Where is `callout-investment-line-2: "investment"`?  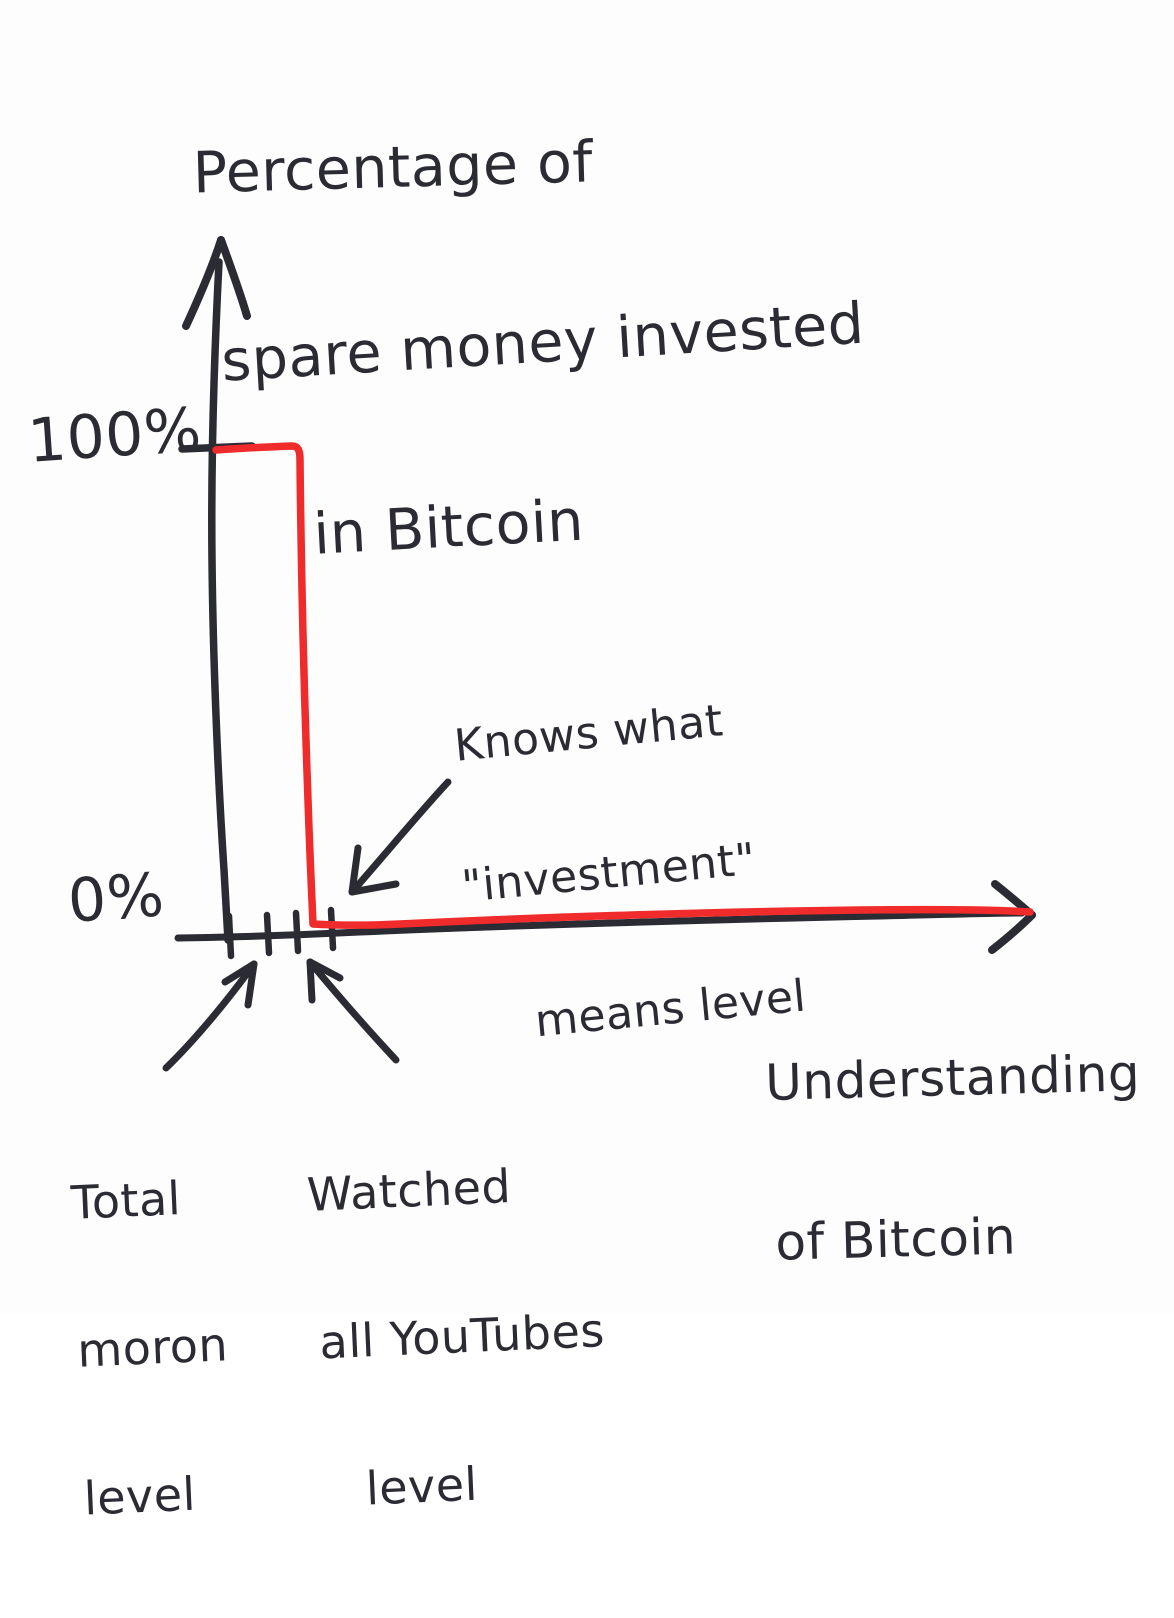
callout-investment-line-2: "investment" is located at coordinates (609, 873).